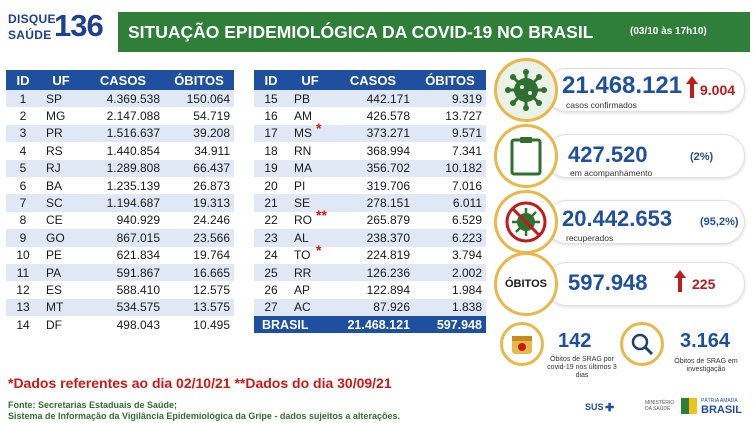 This screenshot has width=754, height=423. Describe the element at coordinates (23, 99) in the screenshot. I see `cell-id: 1` at that location.